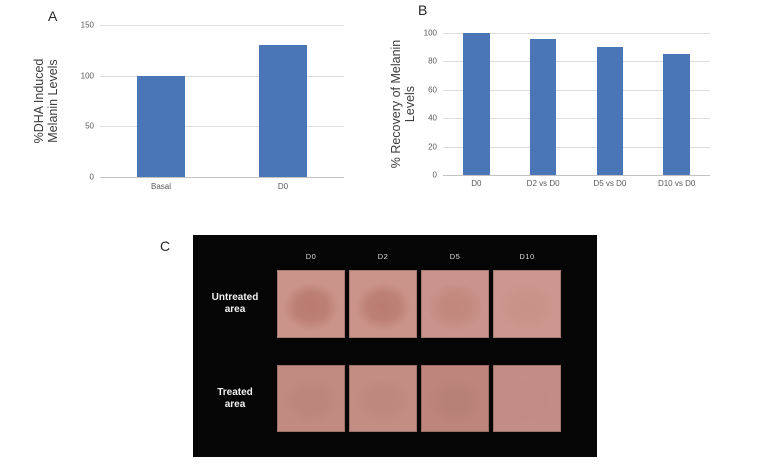  What do you see at coordinates (676, 114) in the screenshot?
I see `bar-d10-vs-d0` at bounding box center [676, 114].